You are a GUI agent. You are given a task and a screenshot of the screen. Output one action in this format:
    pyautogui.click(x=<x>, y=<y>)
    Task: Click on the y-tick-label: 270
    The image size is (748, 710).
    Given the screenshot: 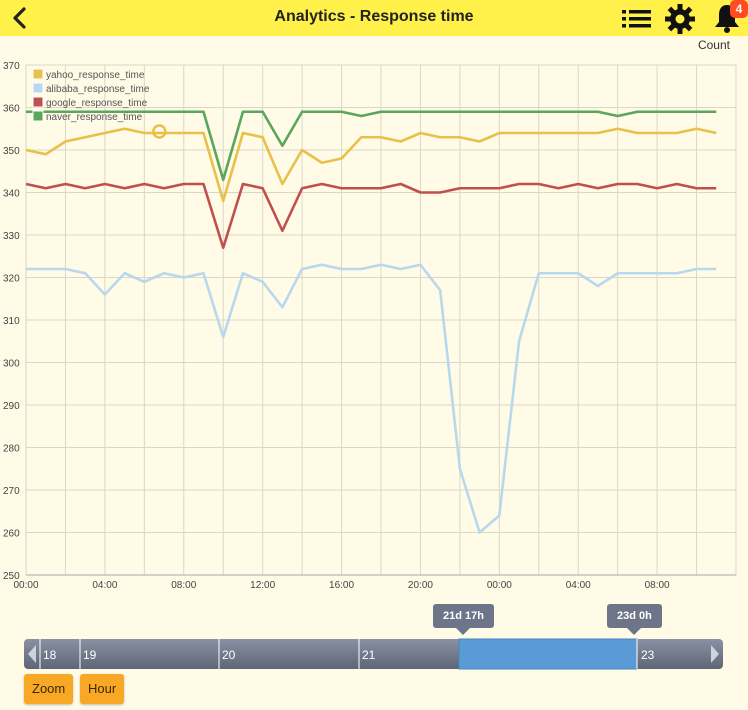 What is the action you would take?
    pyautogui.click(x=11, y=491)
    